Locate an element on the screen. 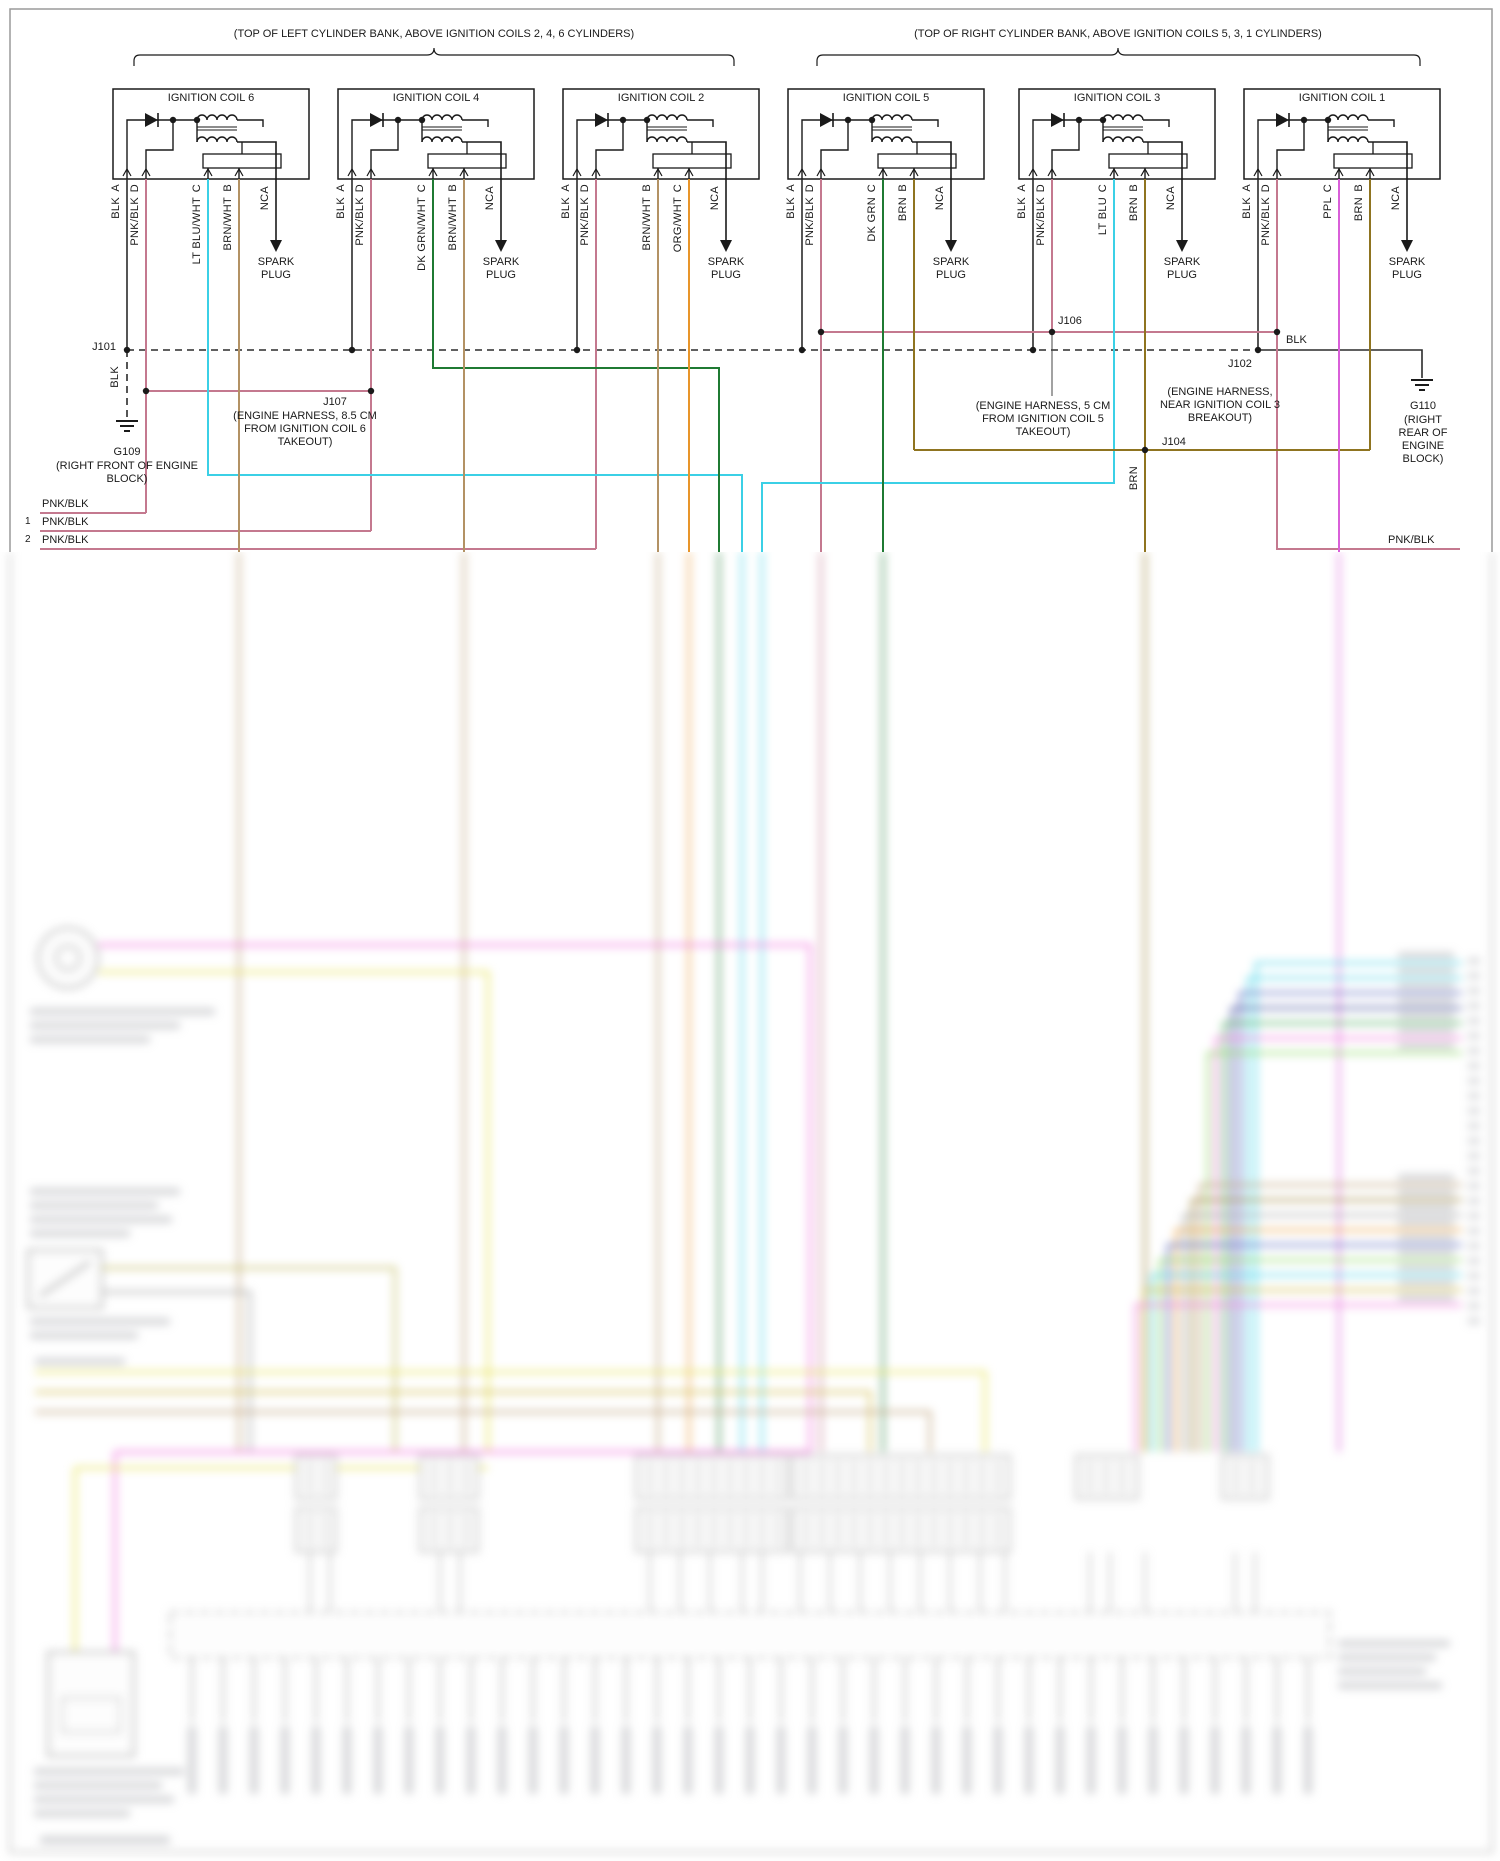 This screenshot has width=1500, height=1861. pin-letter: B is located at coordinates (453, 188).